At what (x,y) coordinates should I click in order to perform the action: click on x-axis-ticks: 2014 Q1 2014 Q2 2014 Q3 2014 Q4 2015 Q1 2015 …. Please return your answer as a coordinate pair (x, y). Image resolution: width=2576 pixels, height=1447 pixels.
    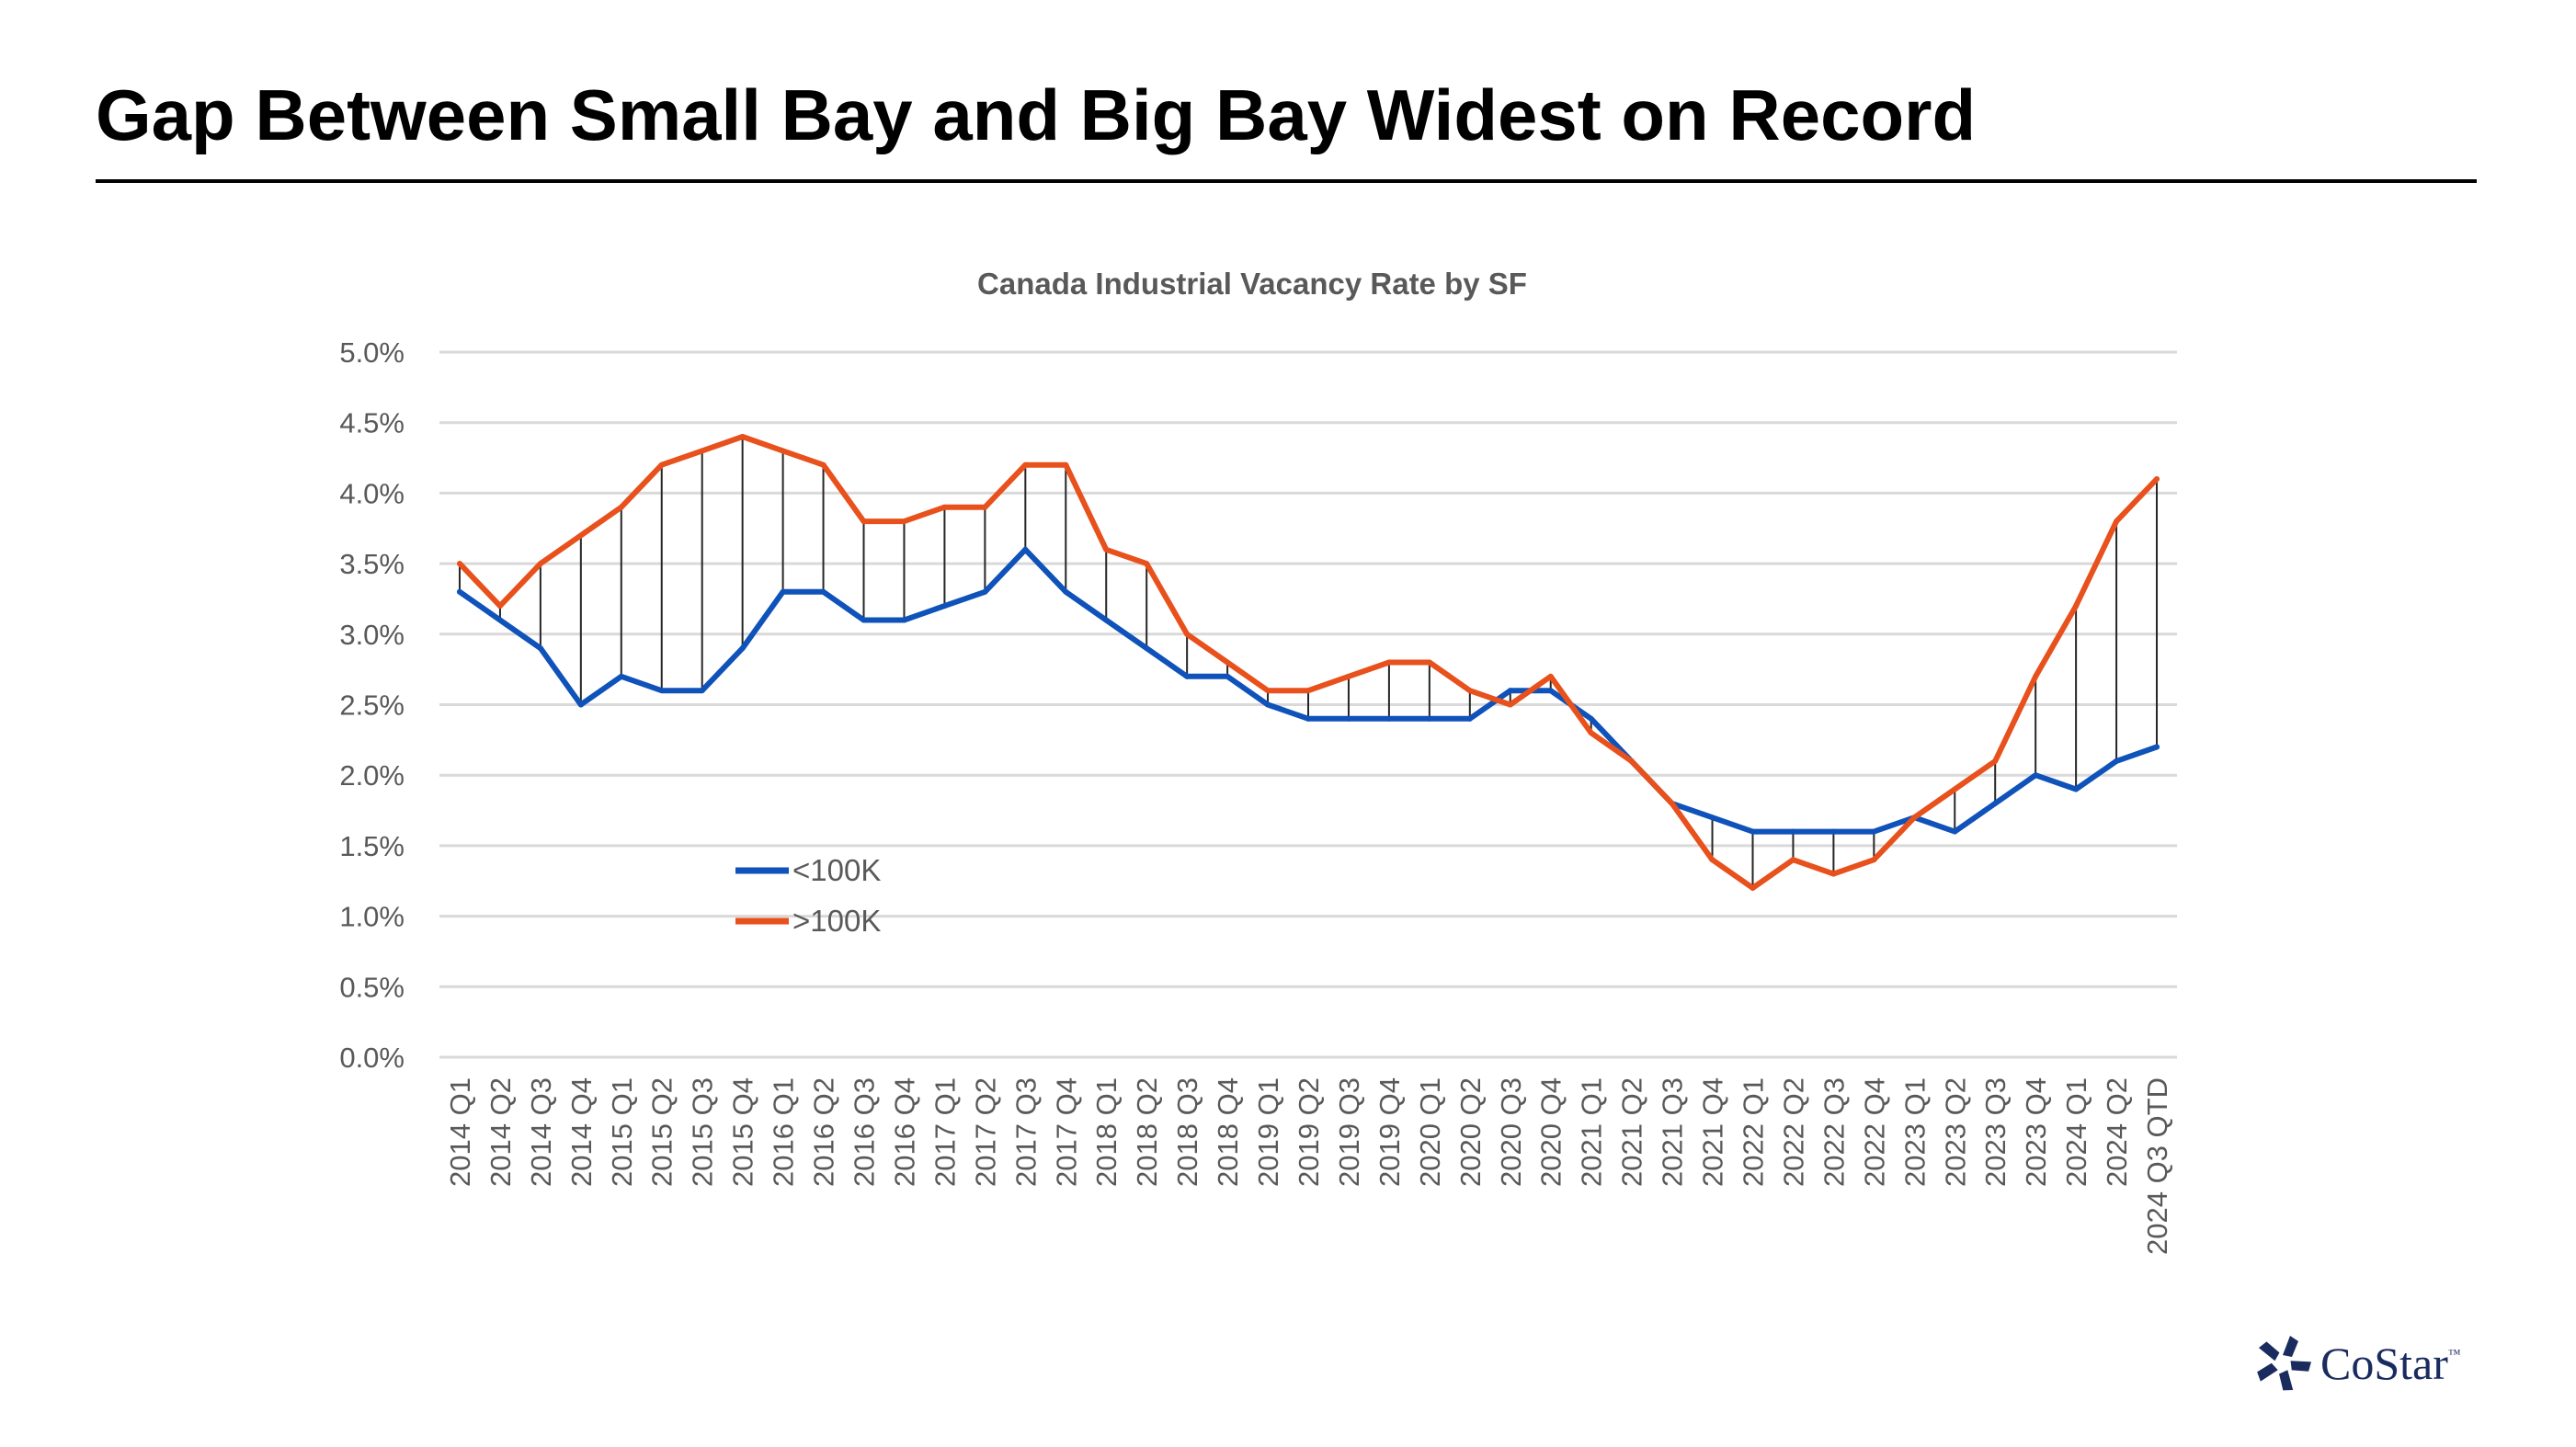
    Looking at the image, I should click on (1308, 1166).